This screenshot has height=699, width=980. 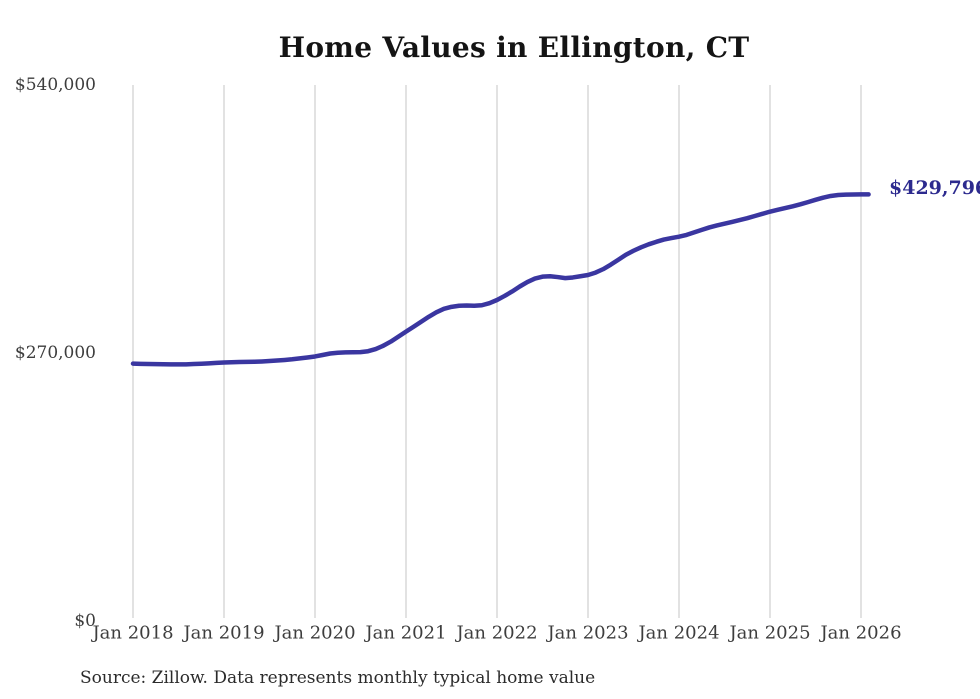 I want to click on x-tick-label: Jan 2021, so click(x=406, y=633).